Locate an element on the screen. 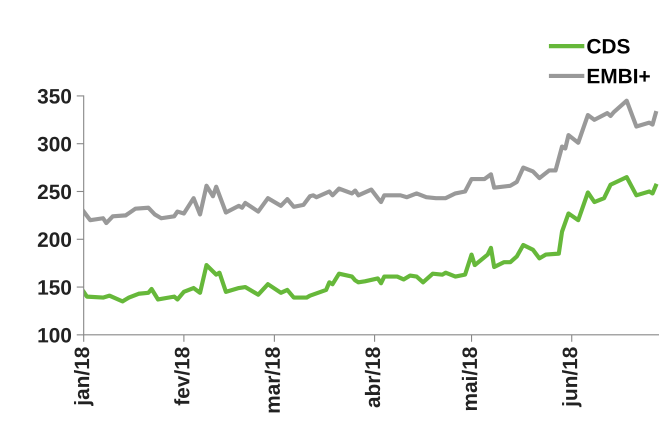 The height and width of the screenshot is (436, 659). x-tick-label: mar/18 is located at coordinates (272, 379).